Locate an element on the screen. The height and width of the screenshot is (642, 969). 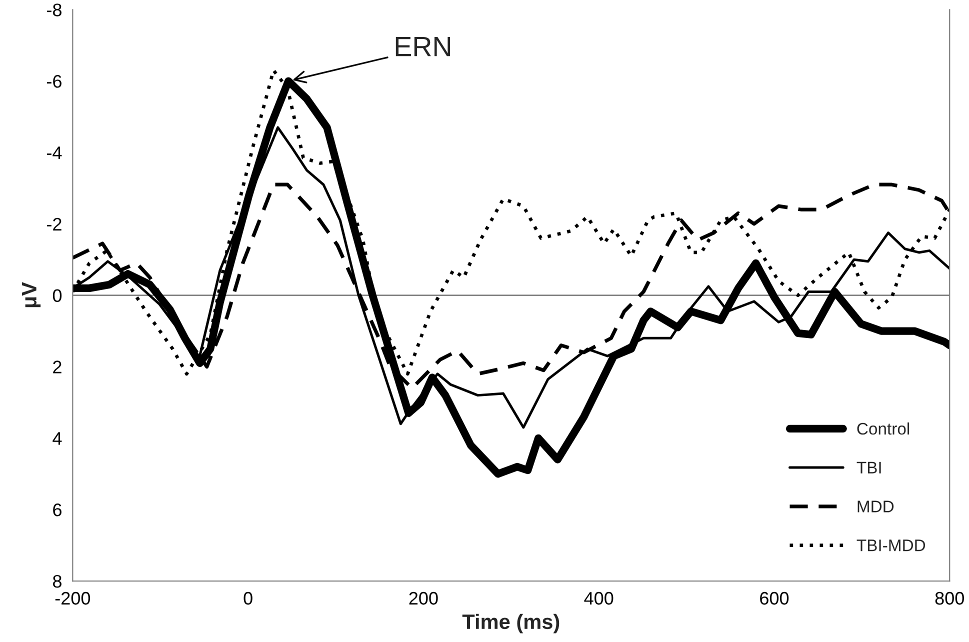
x-tick-label: -200 is located at coordinates (72, 598).